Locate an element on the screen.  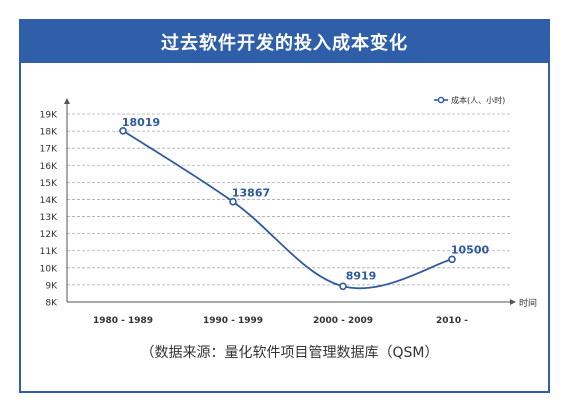
y-tick-label: 8K is located at coordinates (51, 304).